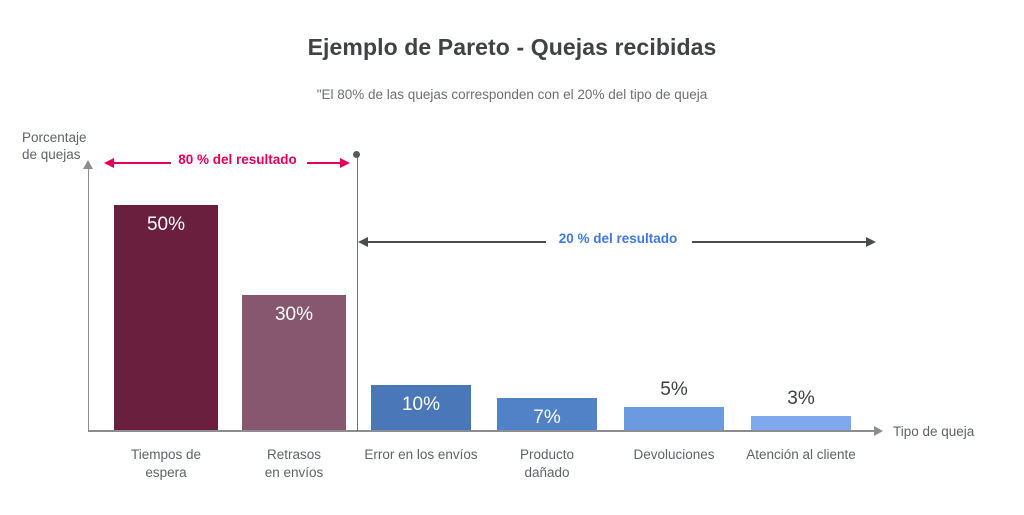  What do you see at coordinates (166, 224) in the screenshot?
I see `bar-value-label-1: 50%` at bounding box center [166, 224].